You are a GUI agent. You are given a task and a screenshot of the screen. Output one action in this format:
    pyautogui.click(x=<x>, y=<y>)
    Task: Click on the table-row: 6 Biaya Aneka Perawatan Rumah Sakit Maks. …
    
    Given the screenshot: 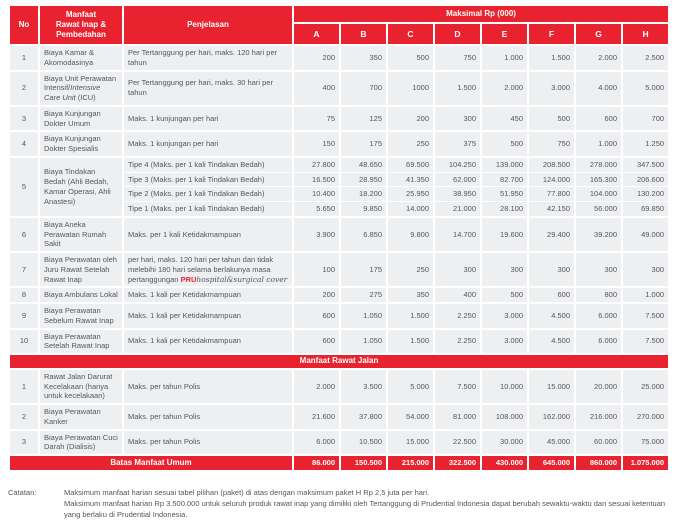 What is the action you would take?
    pyautogui.click(x=339, y=234)
    